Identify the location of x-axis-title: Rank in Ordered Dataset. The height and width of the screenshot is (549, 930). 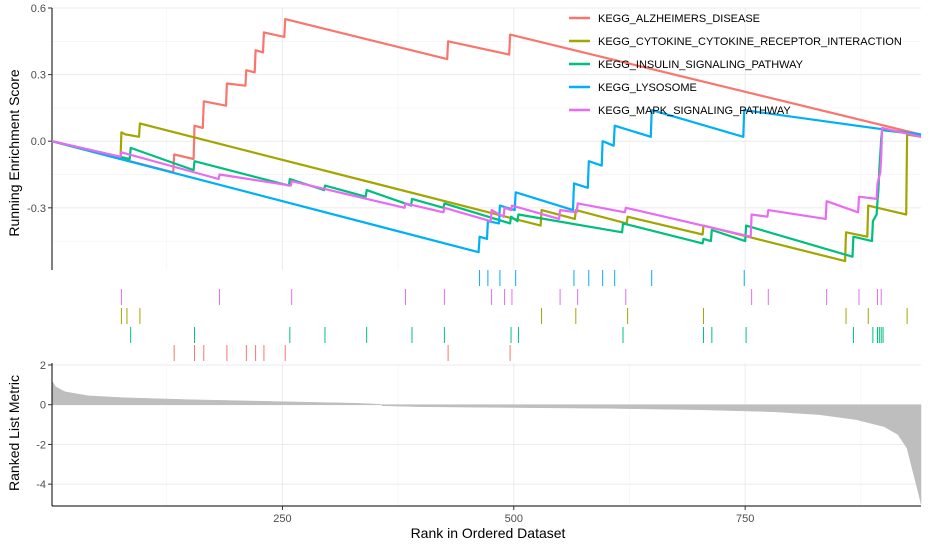
(488, 533).